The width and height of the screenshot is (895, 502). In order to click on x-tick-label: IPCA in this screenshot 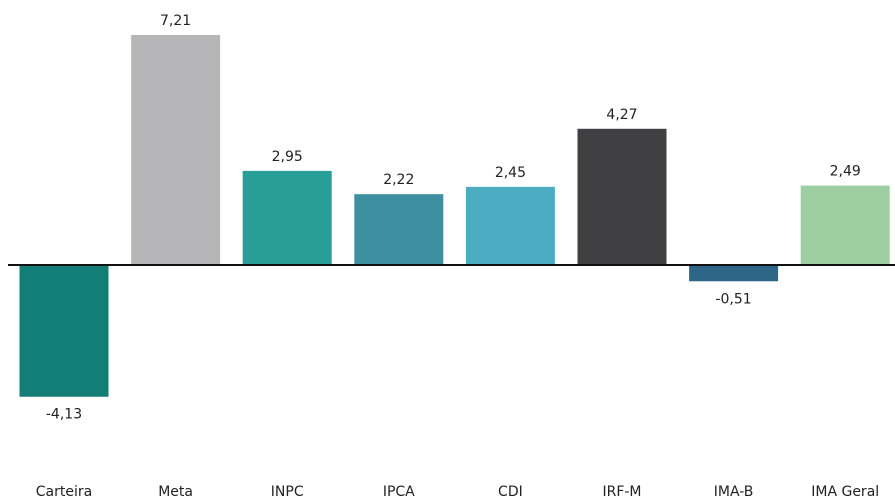, I will do `click(399, 492)`.